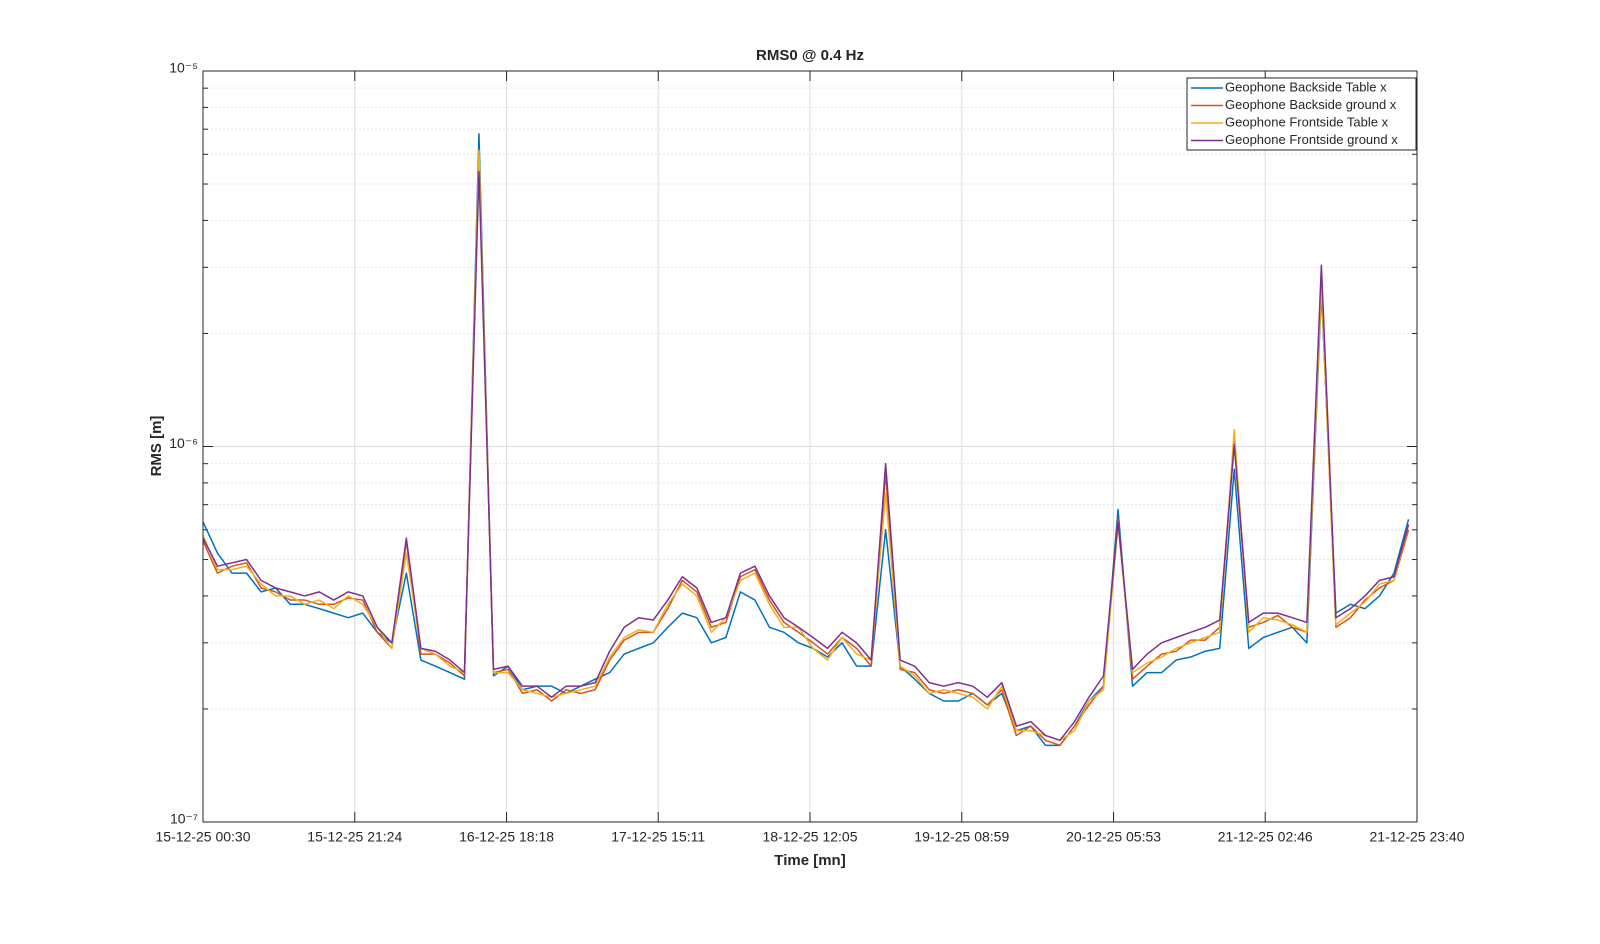 Image resolution: width=1600 pixels, height=944 pixels. Describe the element at coordinates (354, 837) in the screenshot. I see `x-tick-label: 15-12-25 21:24` at that location.